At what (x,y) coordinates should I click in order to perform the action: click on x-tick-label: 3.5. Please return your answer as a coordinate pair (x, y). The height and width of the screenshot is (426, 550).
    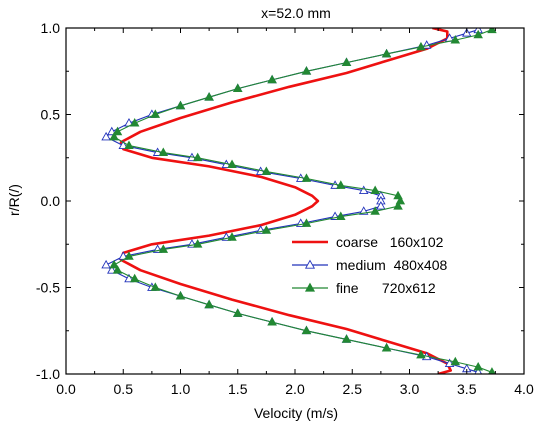
    Looking at the image, I should click on (467, 389).